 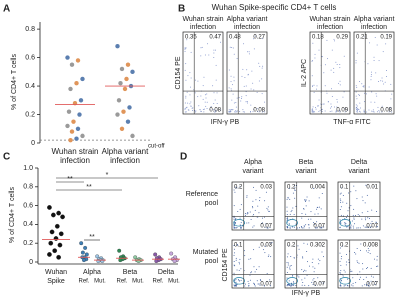 I want to click on row-label: Reference, so click(x=202, y=194).